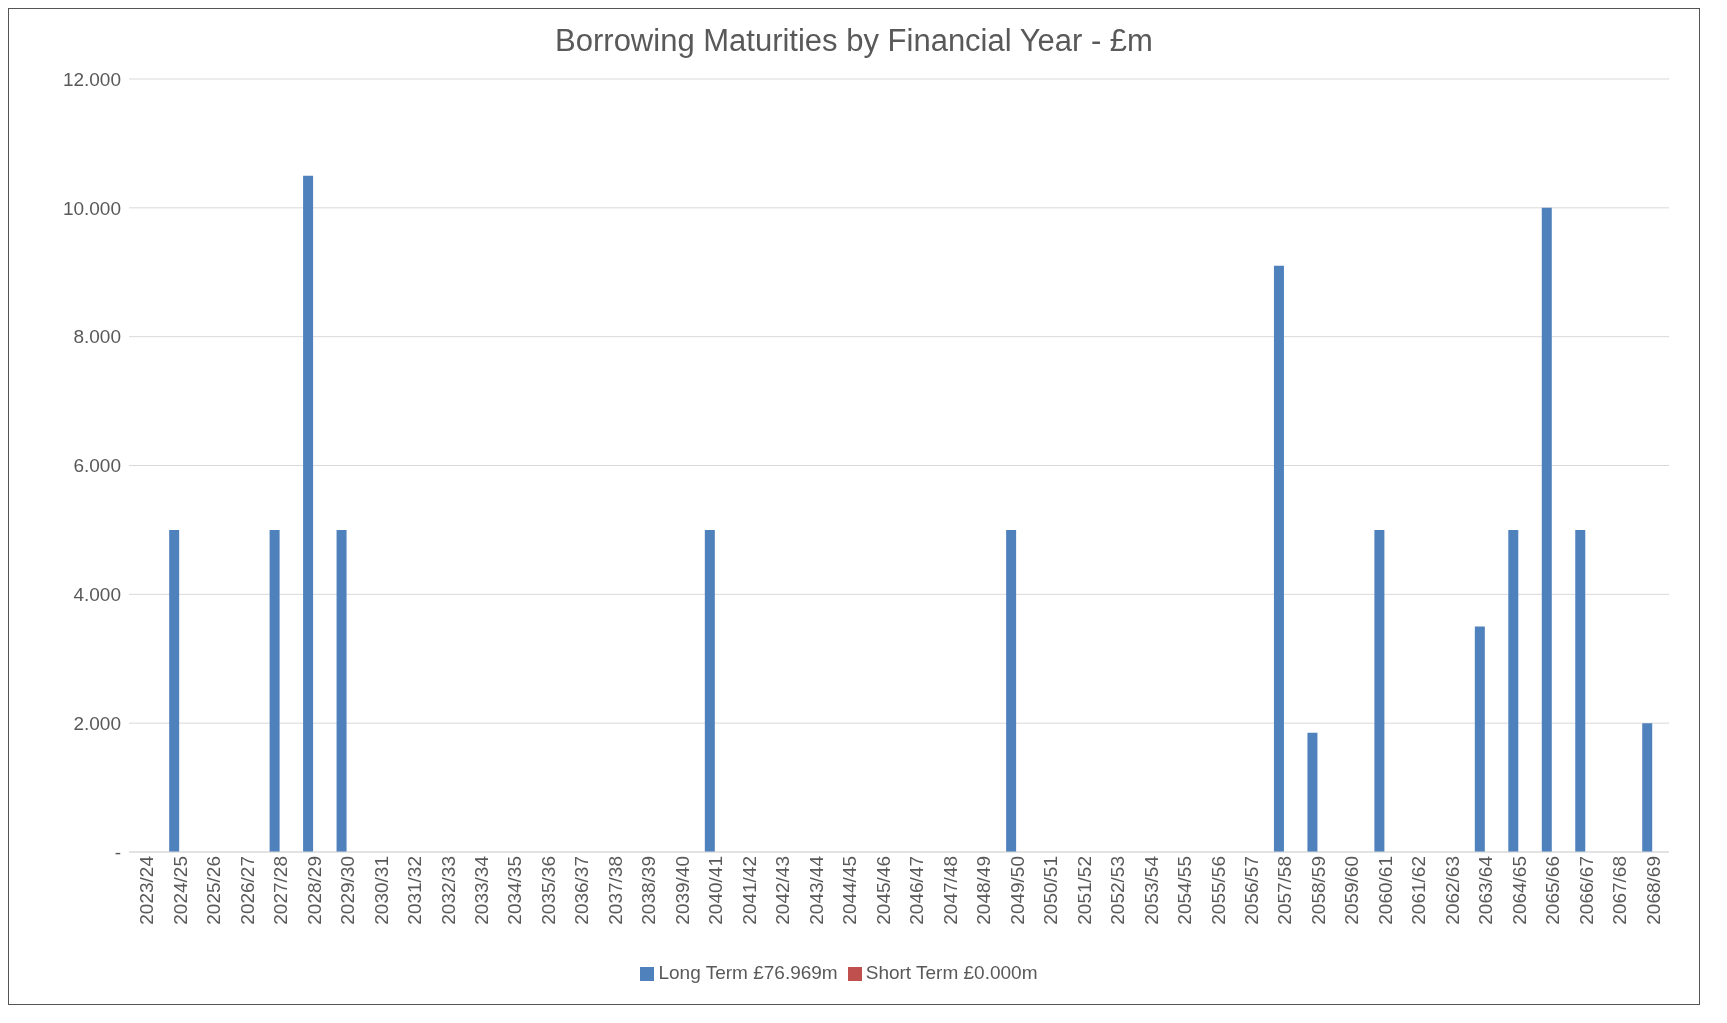  Describe the element at coordinates (1118, 890) in the screenshot. I see `x-tick-label: 2052/53` at that location.